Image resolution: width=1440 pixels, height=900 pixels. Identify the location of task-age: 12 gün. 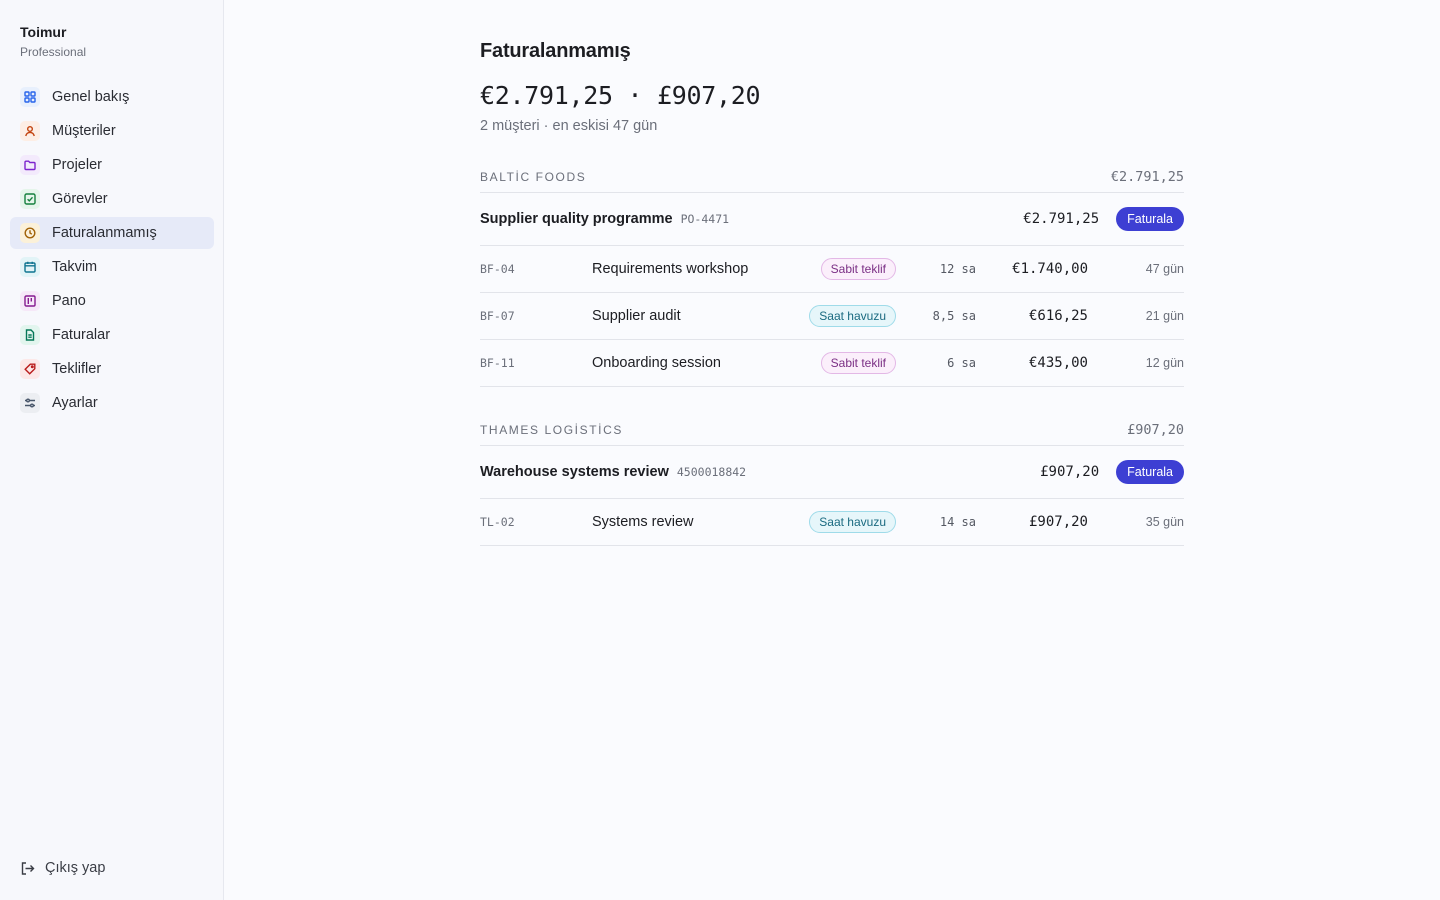
(1164, 363).